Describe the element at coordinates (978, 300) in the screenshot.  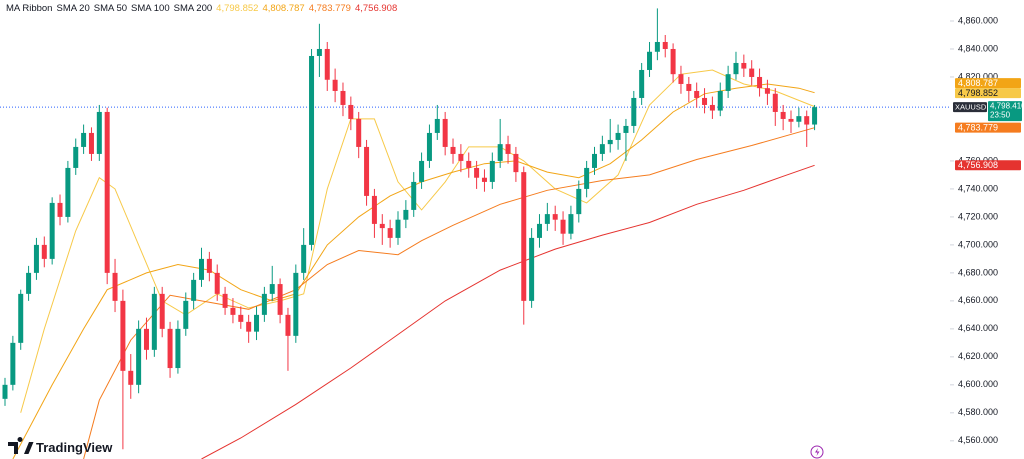
I see `y-tick-label: 4,660.000` at that location.